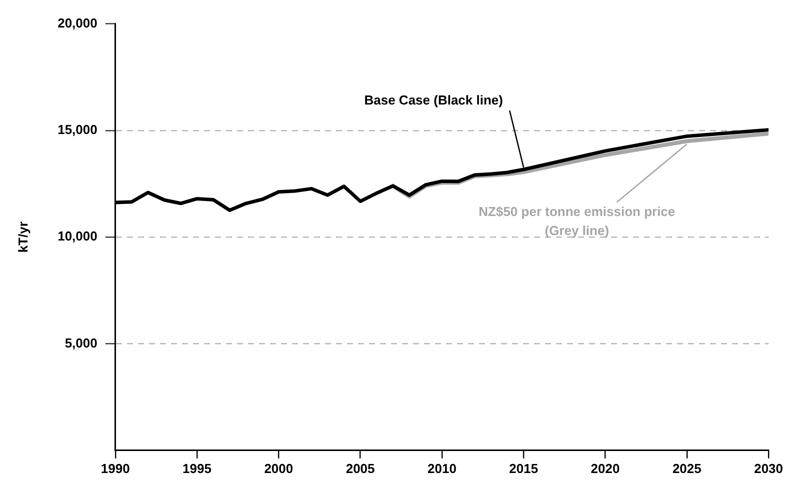 The image size is (794, 488). I want to click on y-axis-title: kT/yr, so click(22, 237).